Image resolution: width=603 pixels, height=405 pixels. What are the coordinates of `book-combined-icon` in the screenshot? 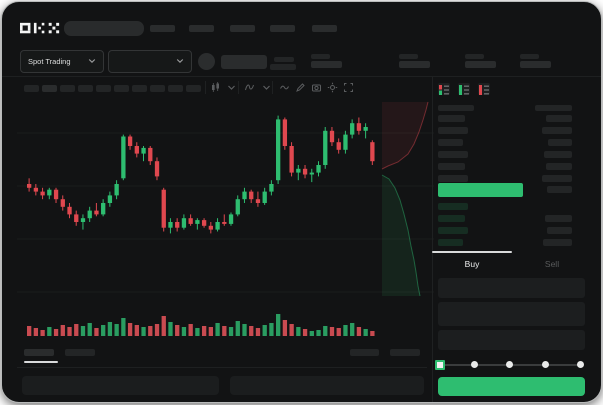 It's located at (444, 89).